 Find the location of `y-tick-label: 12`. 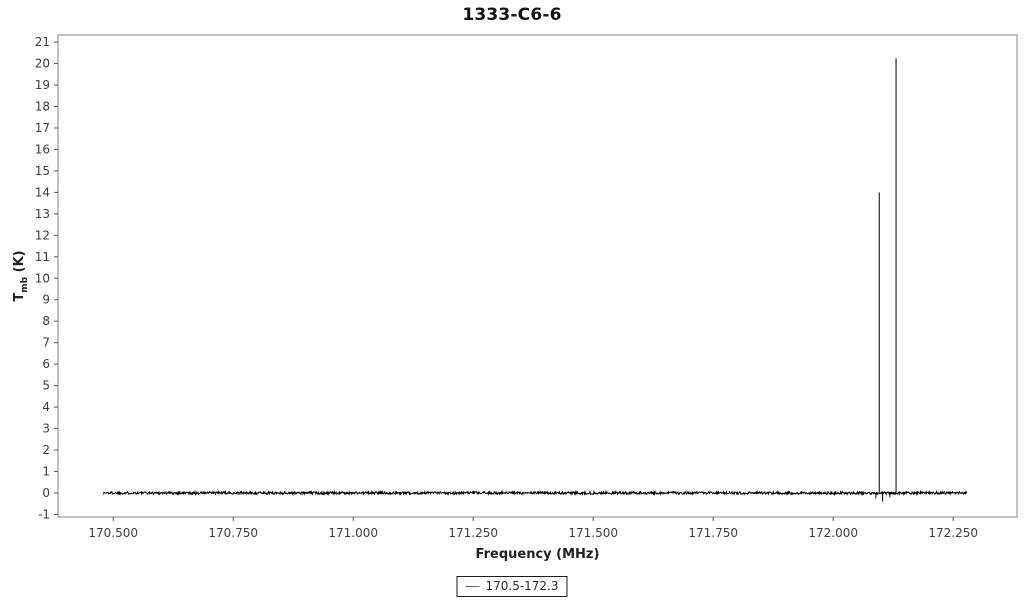

y-tick-label: 12 is located at coordinates (42, 235).